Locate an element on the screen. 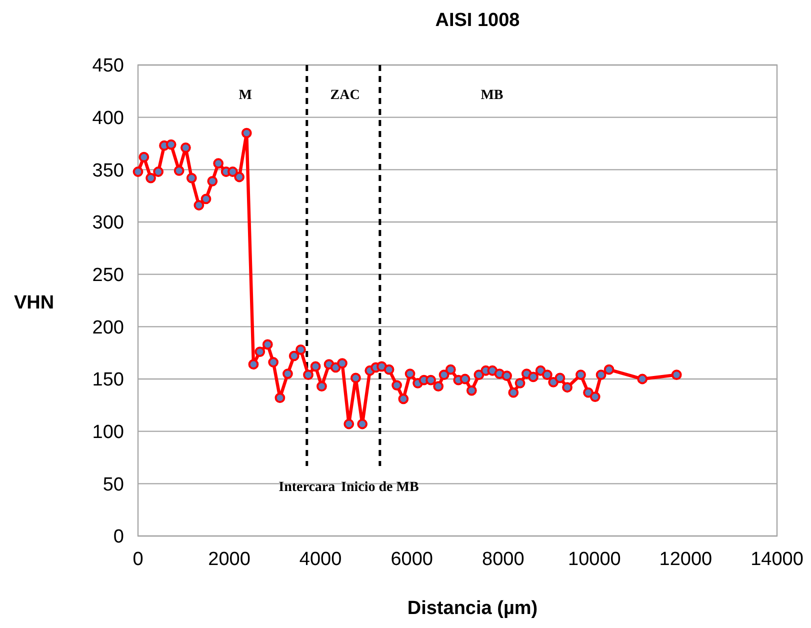 Image resolution: width=811 pixels, height=628 pixels. x-tick-label: 8000 is located at coordinates (503, 559).